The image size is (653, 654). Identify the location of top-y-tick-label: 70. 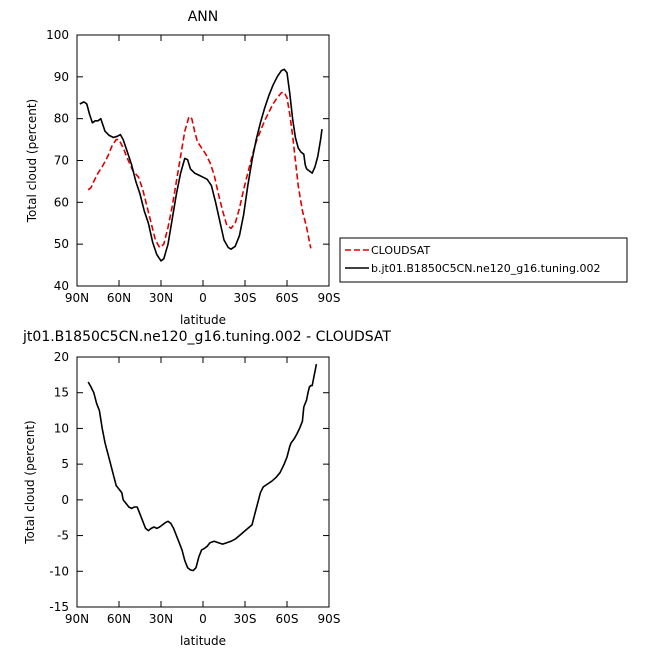
(61, 161).